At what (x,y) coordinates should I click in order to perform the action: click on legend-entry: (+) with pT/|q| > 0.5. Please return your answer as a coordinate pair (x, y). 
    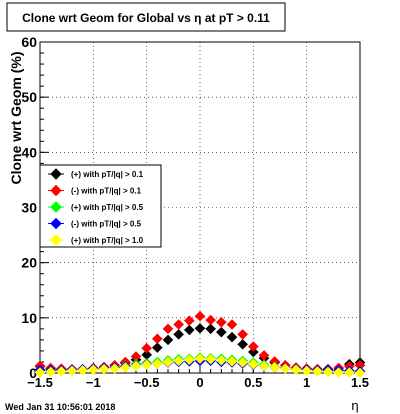
    Looking at the image, I should click on (96, 207).